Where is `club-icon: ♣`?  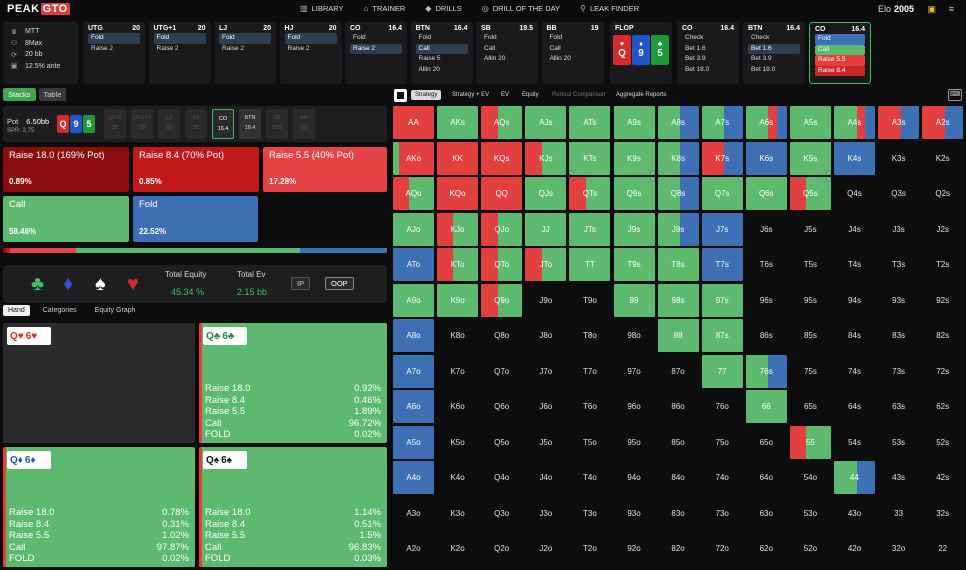 club-icon: ♣ is located at coordinates (38, 284).